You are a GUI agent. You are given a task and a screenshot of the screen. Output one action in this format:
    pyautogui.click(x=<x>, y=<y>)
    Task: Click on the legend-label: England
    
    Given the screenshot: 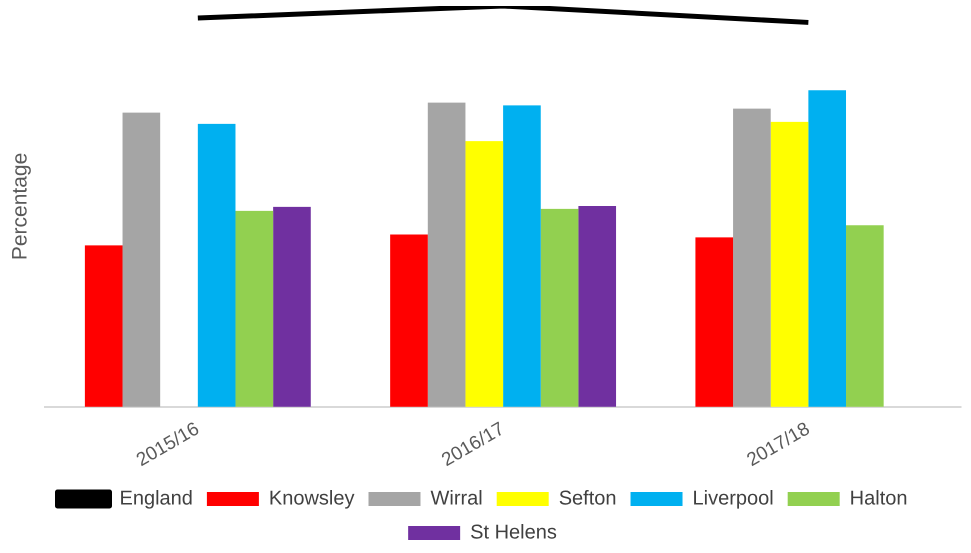 What is the action you would take?
    pyautogui.click(x=156, y=499)
    